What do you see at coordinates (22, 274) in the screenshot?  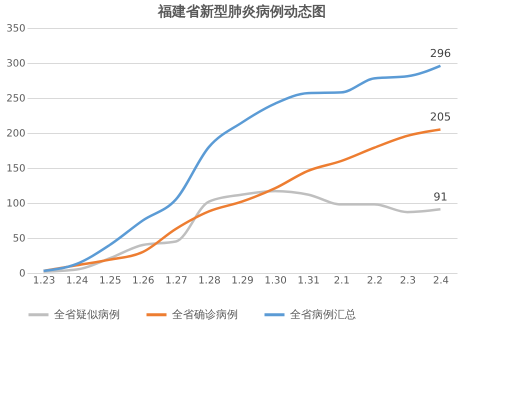 I see `y-tick-label: 0` at bounding box center [22, 274].